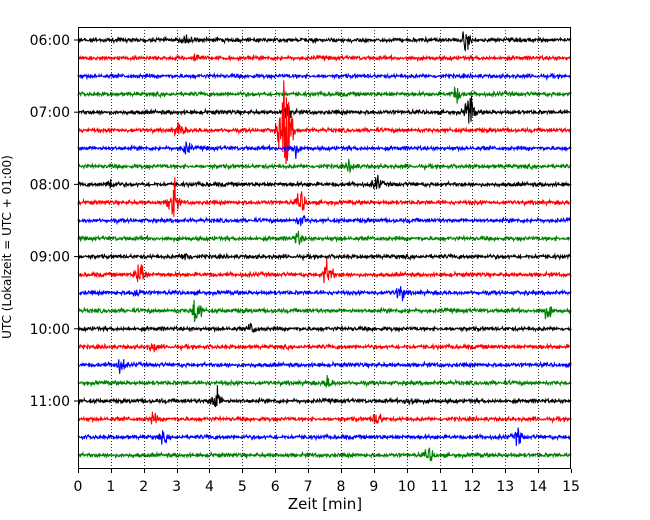 The height and width of the screenshot is (520, 650). I want to click on y-tick-label: 11:00, so click(50, 402).